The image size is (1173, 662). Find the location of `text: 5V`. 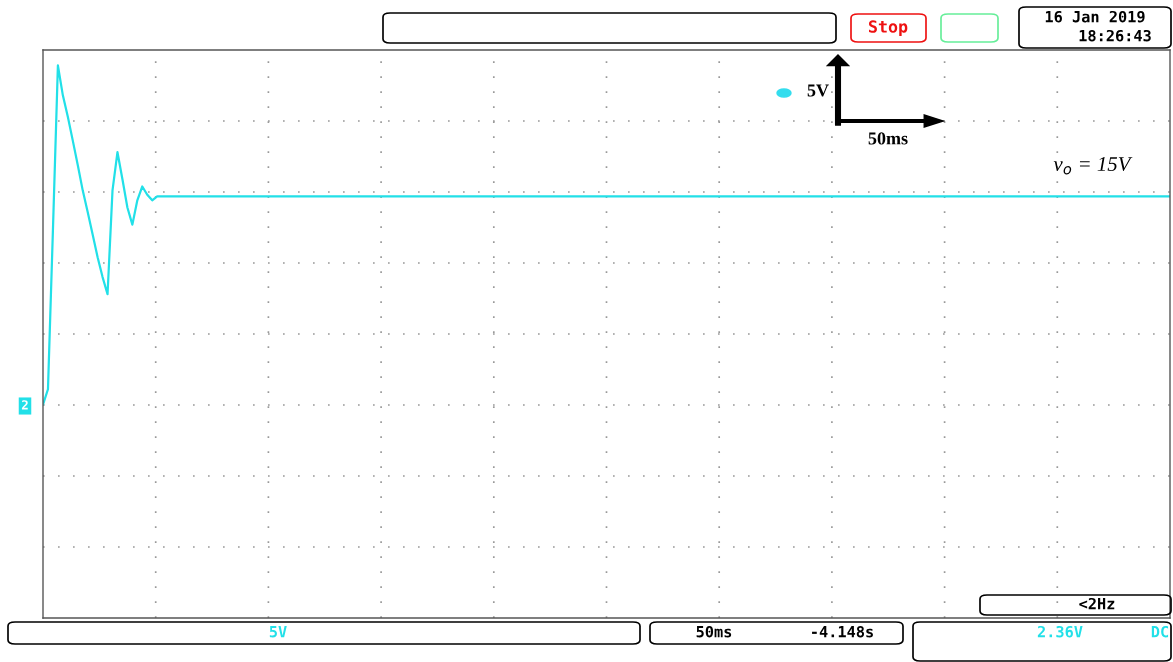

text: 5V is located at coordinates (278, 632).